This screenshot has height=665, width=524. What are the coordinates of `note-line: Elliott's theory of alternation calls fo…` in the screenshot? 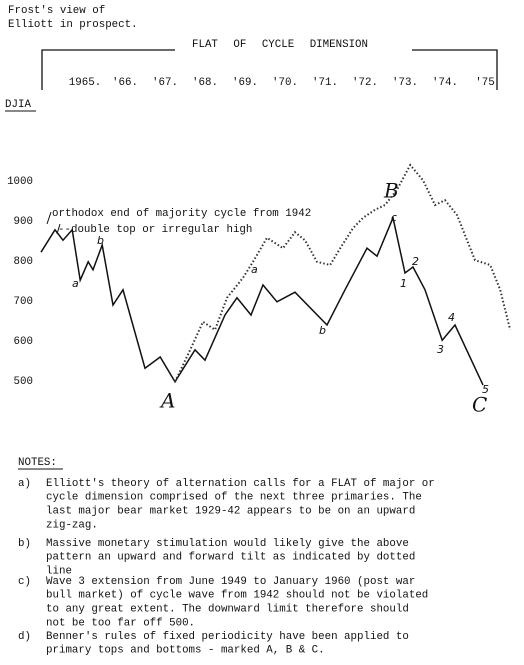 It's located at (240, 484).